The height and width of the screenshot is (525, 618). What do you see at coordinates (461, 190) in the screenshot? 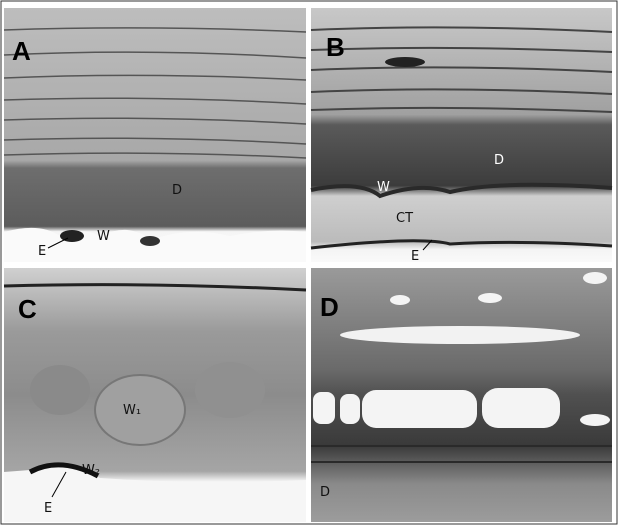
I see `boundary` at bounding box center [461, 190].